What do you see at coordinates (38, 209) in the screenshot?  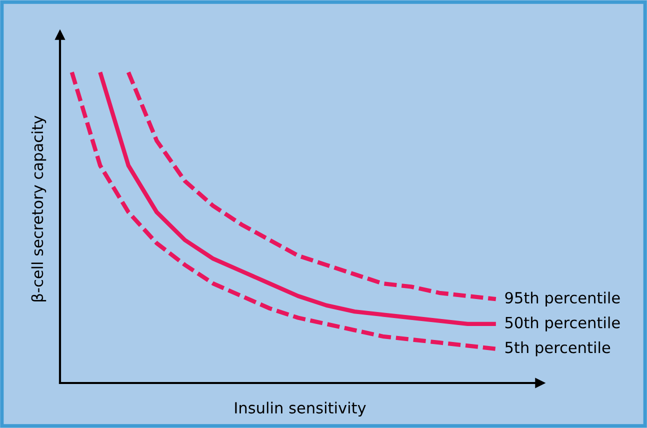 I see `y-axis-title: β-cell secretory capacity` at bounding box center [38, 209].